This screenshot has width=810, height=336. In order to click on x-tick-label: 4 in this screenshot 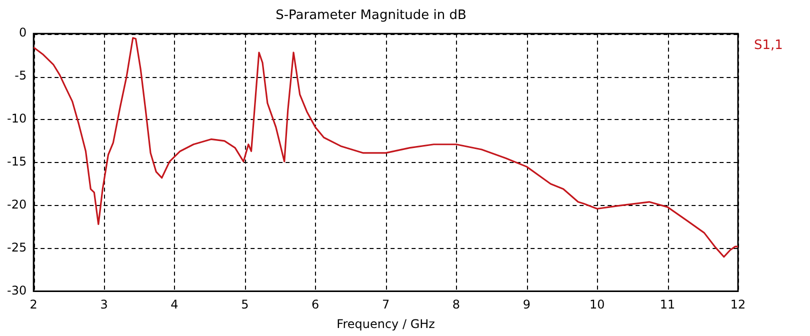, I will do `click(174, 305)`.